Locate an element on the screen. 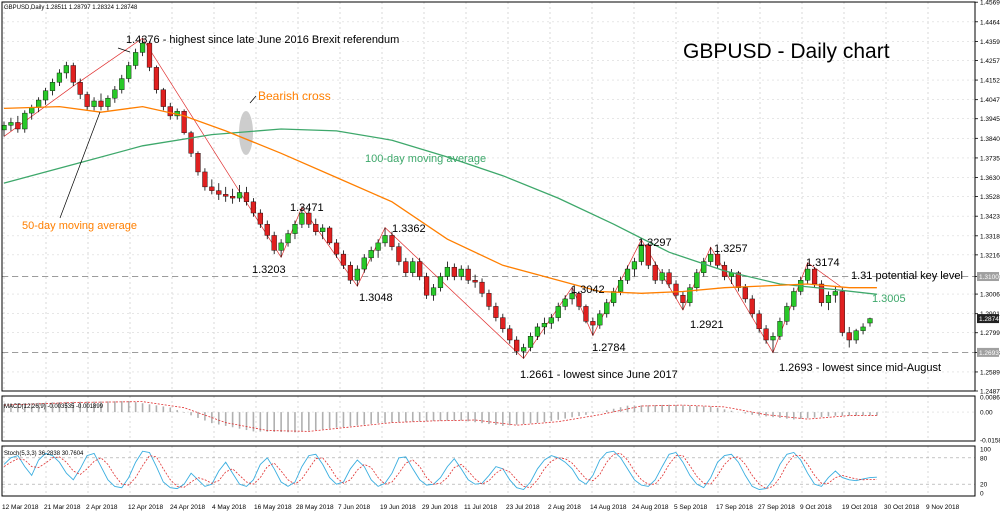 The image size is (1000, 517). price-tick-label: 1.25890 is located at coordinates (990, 372).